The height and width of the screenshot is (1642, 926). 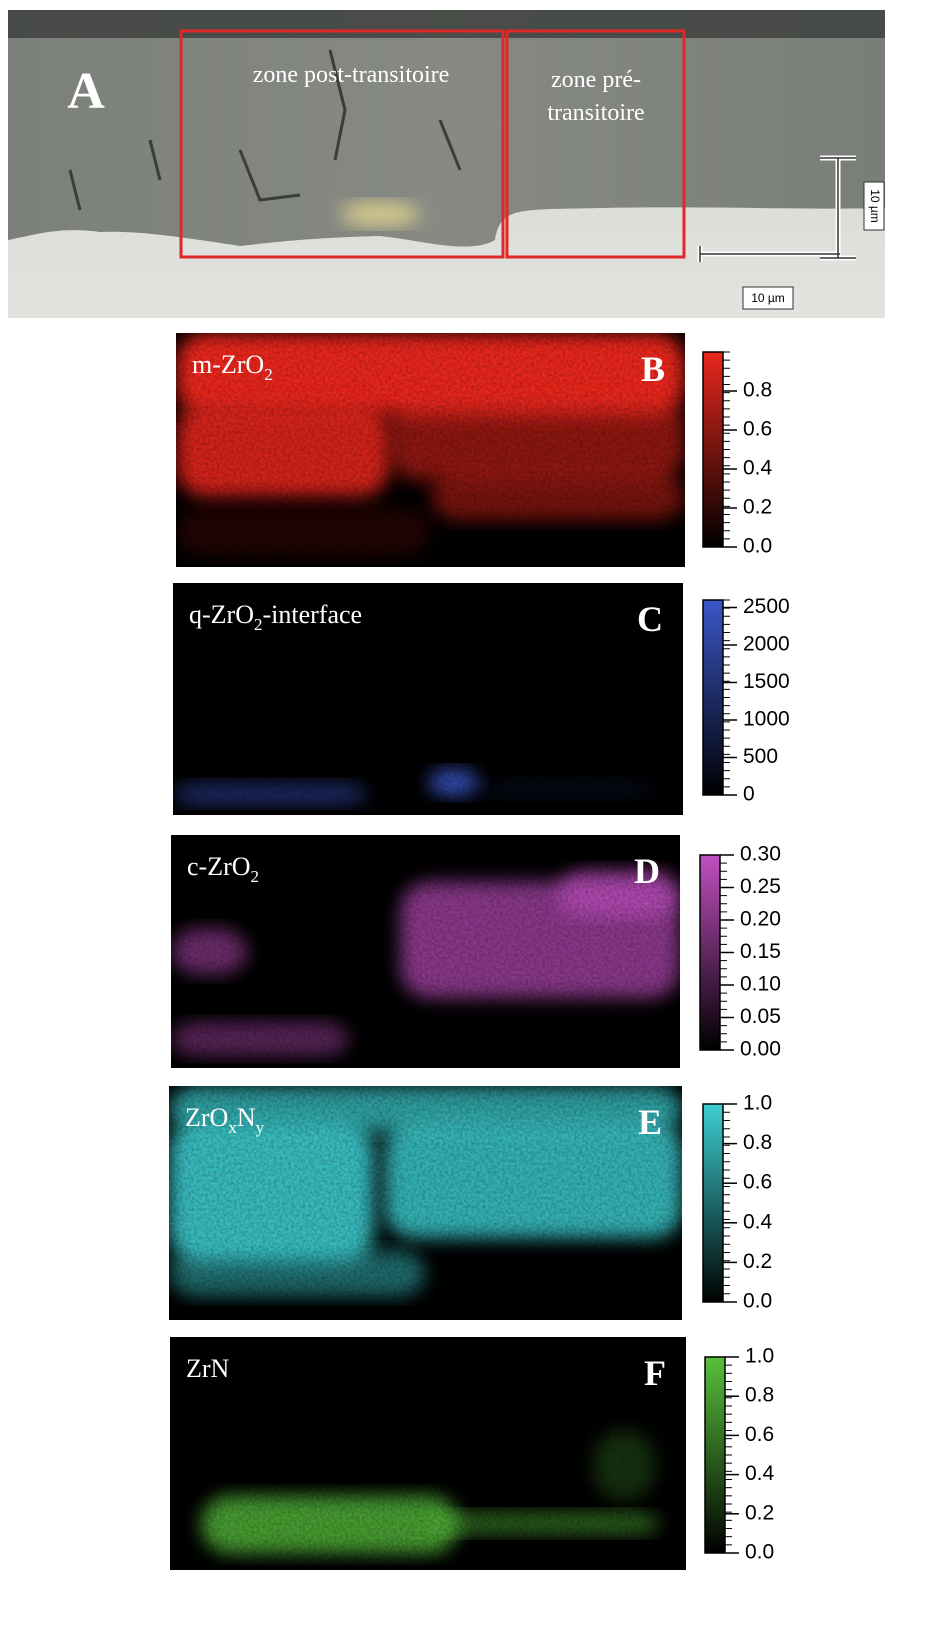 I want to click on colorbar-tick-label: 2500, so click(x=766, y=606).